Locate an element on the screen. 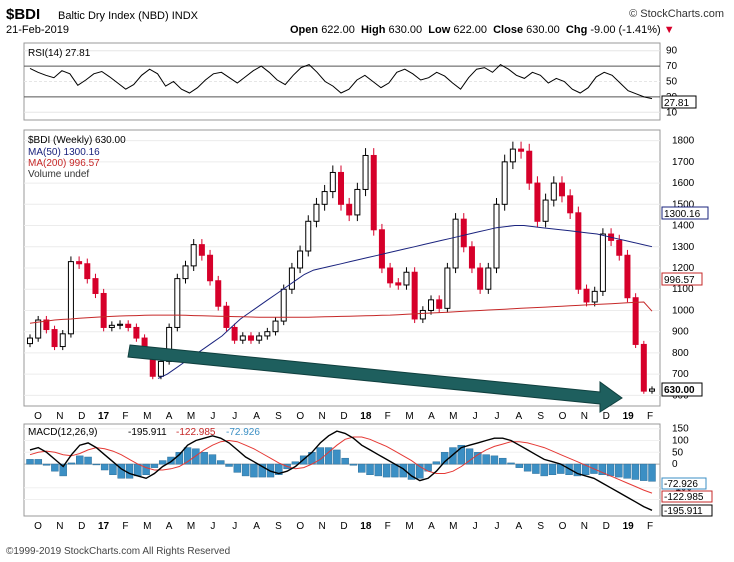  rsi-last-value: 27.81 is located at coordinates (679, 102).